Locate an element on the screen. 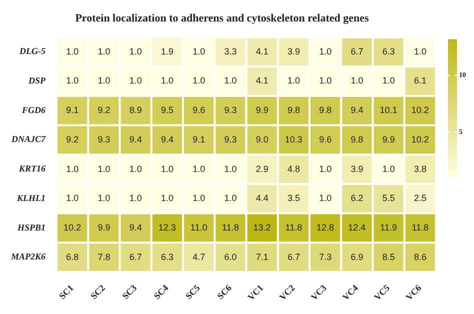 This screenshot has height=314, width=474. x-tick-label: SC5 is located at coordinates (192, 292).